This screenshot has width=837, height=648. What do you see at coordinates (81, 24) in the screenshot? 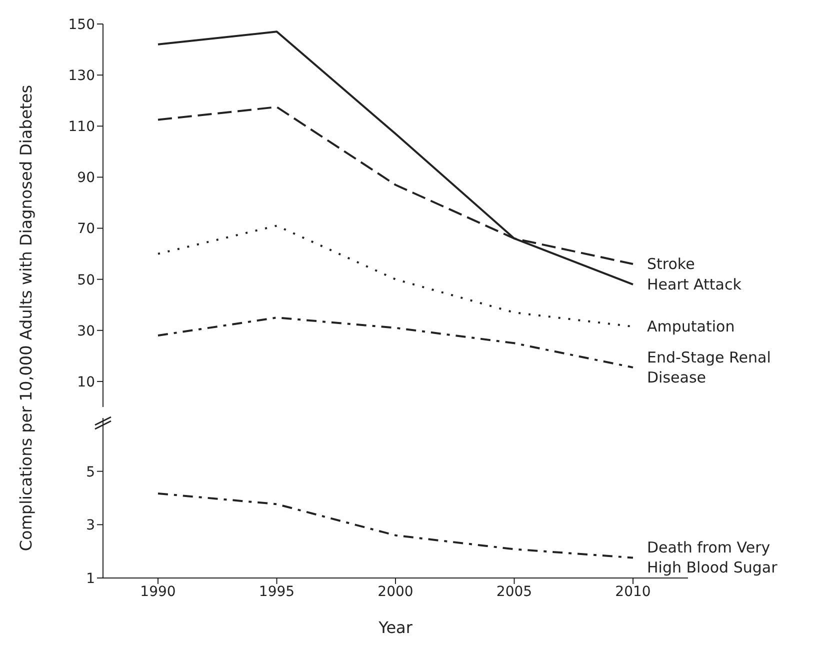
I see `y-tick-label: 150` at bounding box center [81, 24].